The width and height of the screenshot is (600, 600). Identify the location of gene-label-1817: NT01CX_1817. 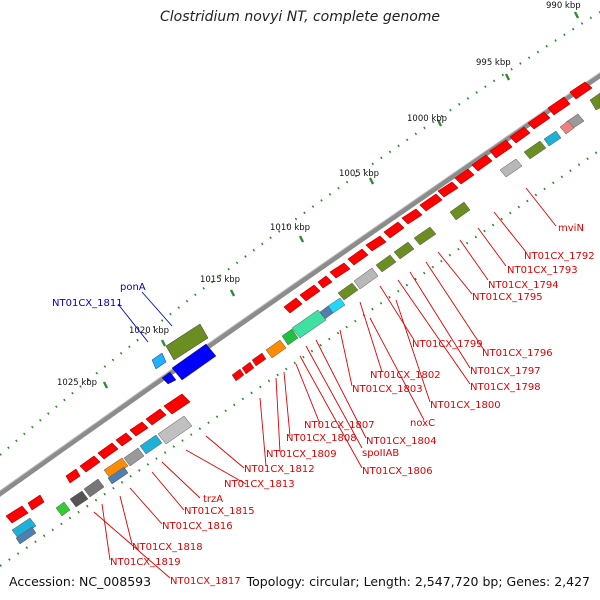
(205, 581).